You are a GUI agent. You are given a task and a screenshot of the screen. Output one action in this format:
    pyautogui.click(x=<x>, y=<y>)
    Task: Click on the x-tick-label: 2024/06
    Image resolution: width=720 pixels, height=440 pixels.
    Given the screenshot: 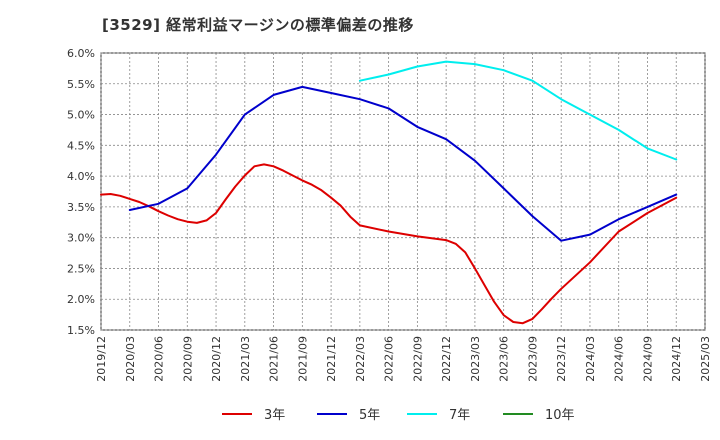 What is the action you would take?
    pyautogui.click(x=619, y=359)
    